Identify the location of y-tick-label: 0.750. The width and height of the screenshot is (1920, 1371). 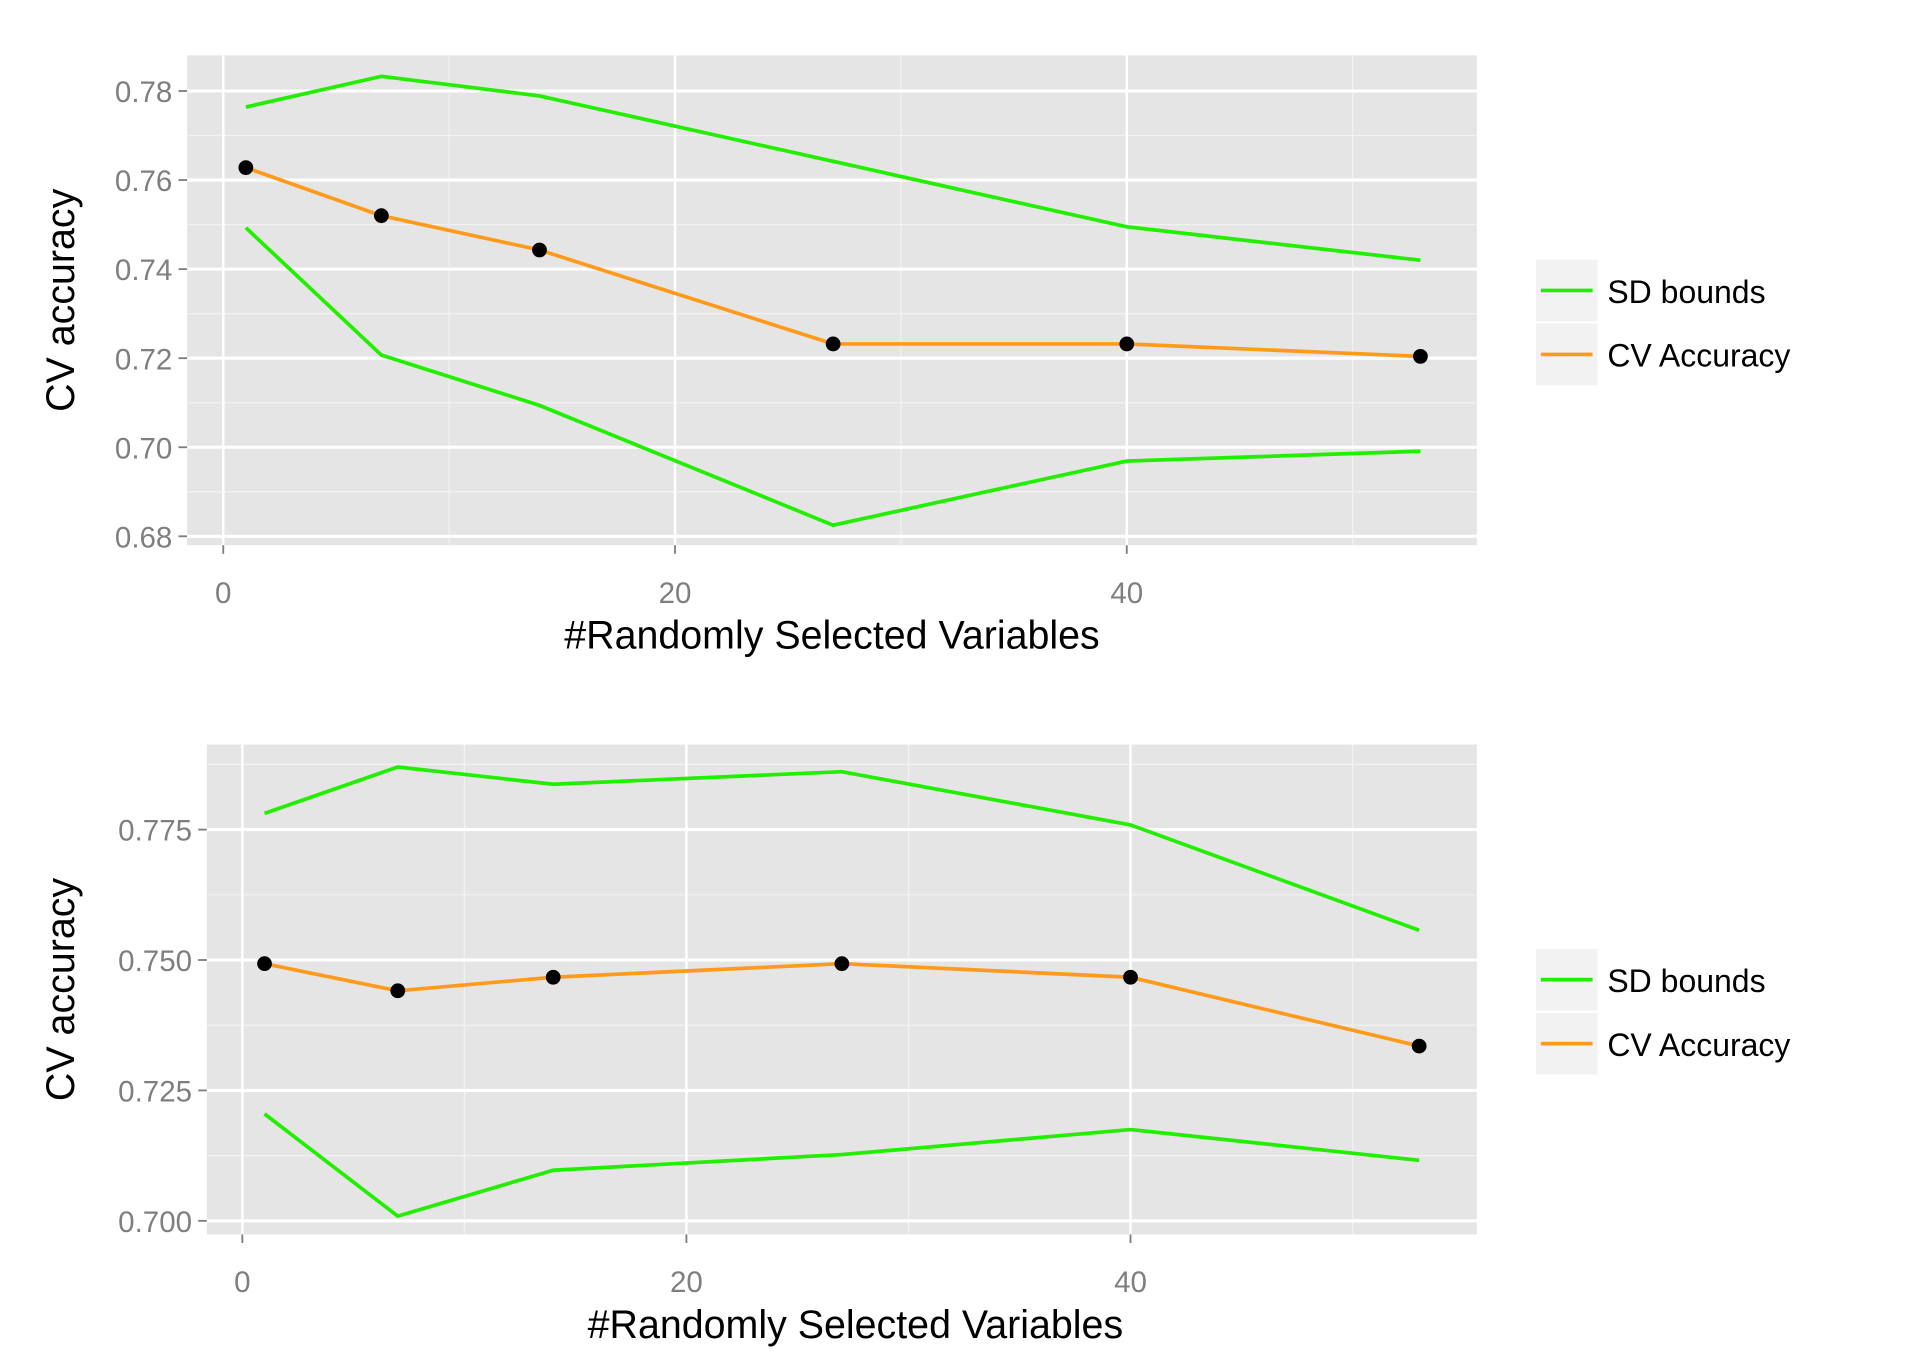
(155, 961).